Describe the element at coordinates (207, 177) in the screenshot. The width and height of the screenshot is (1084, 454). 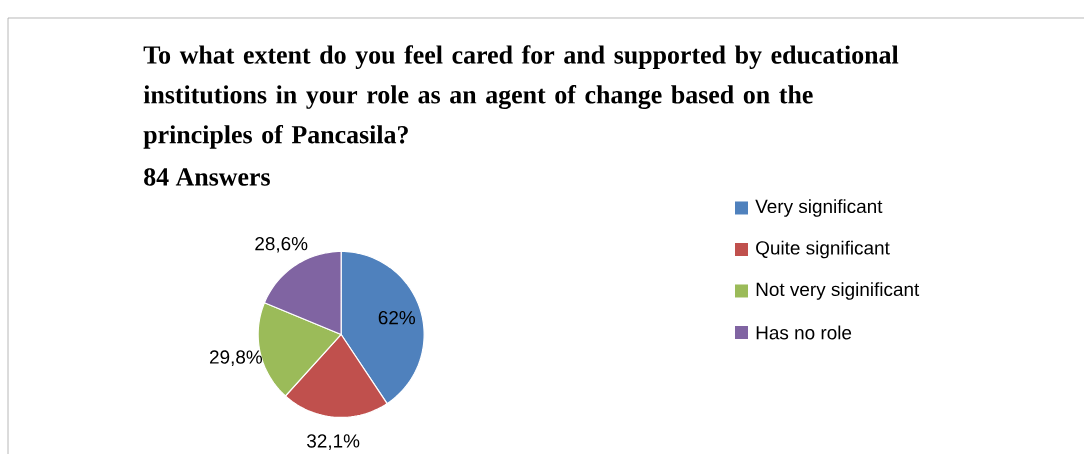
I see `chart-subtitle: 84 Answers` at that location.